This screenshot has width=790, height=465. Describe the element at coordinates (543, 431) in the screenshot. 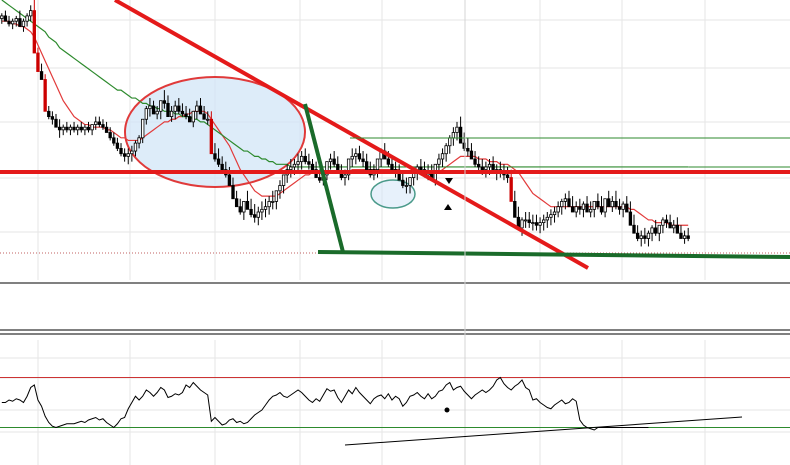

I see `rsi-trendline` at that location.